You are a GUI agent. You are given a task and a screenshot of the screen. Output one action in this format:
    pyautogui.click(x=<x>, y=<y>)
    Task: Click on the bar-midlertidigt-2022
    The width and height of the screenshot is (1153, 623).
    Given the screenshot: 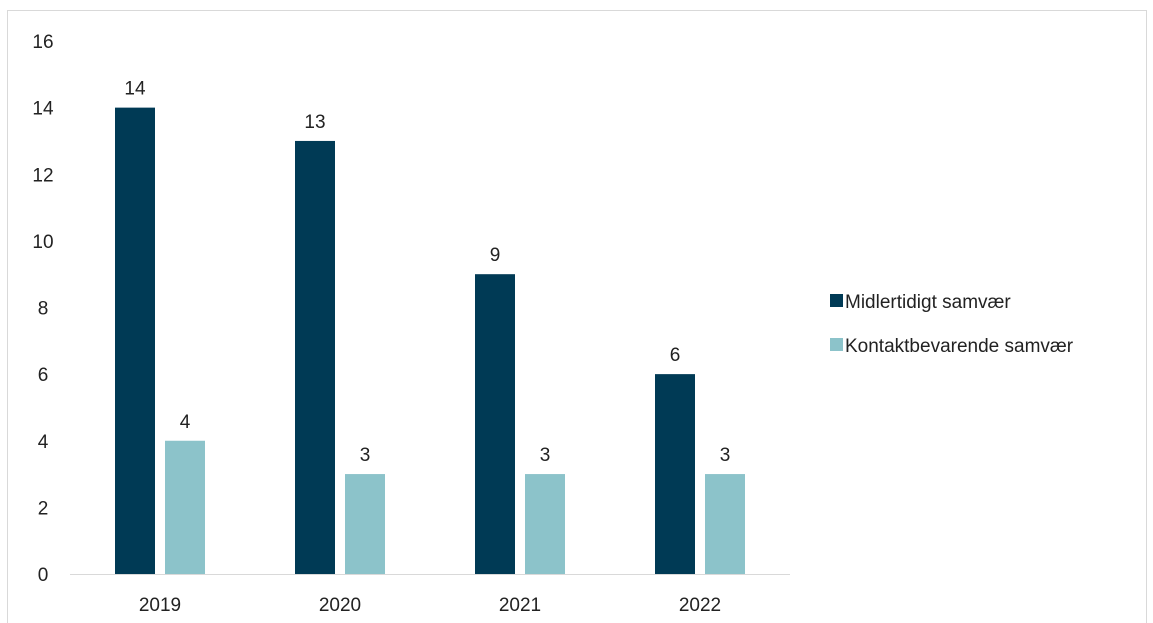 What is the action you would take?
    pyautogui.click(x=675, y=474)
    